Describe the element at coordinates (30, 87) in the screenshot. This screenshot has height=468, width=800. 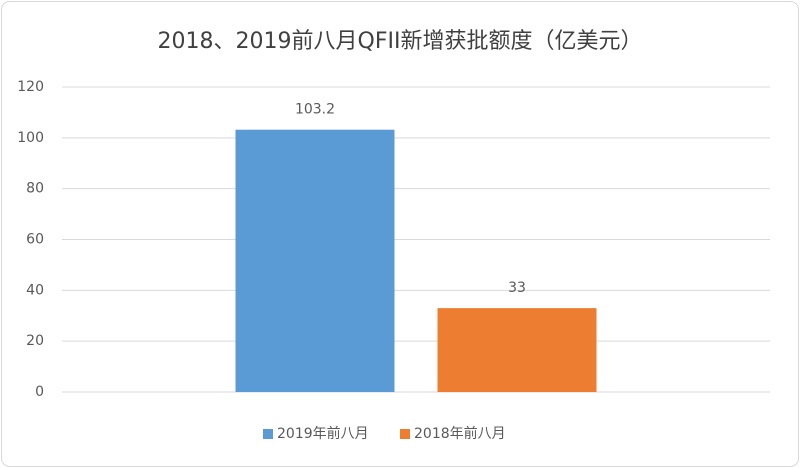
I see `y-tick-label: 120` at that location.